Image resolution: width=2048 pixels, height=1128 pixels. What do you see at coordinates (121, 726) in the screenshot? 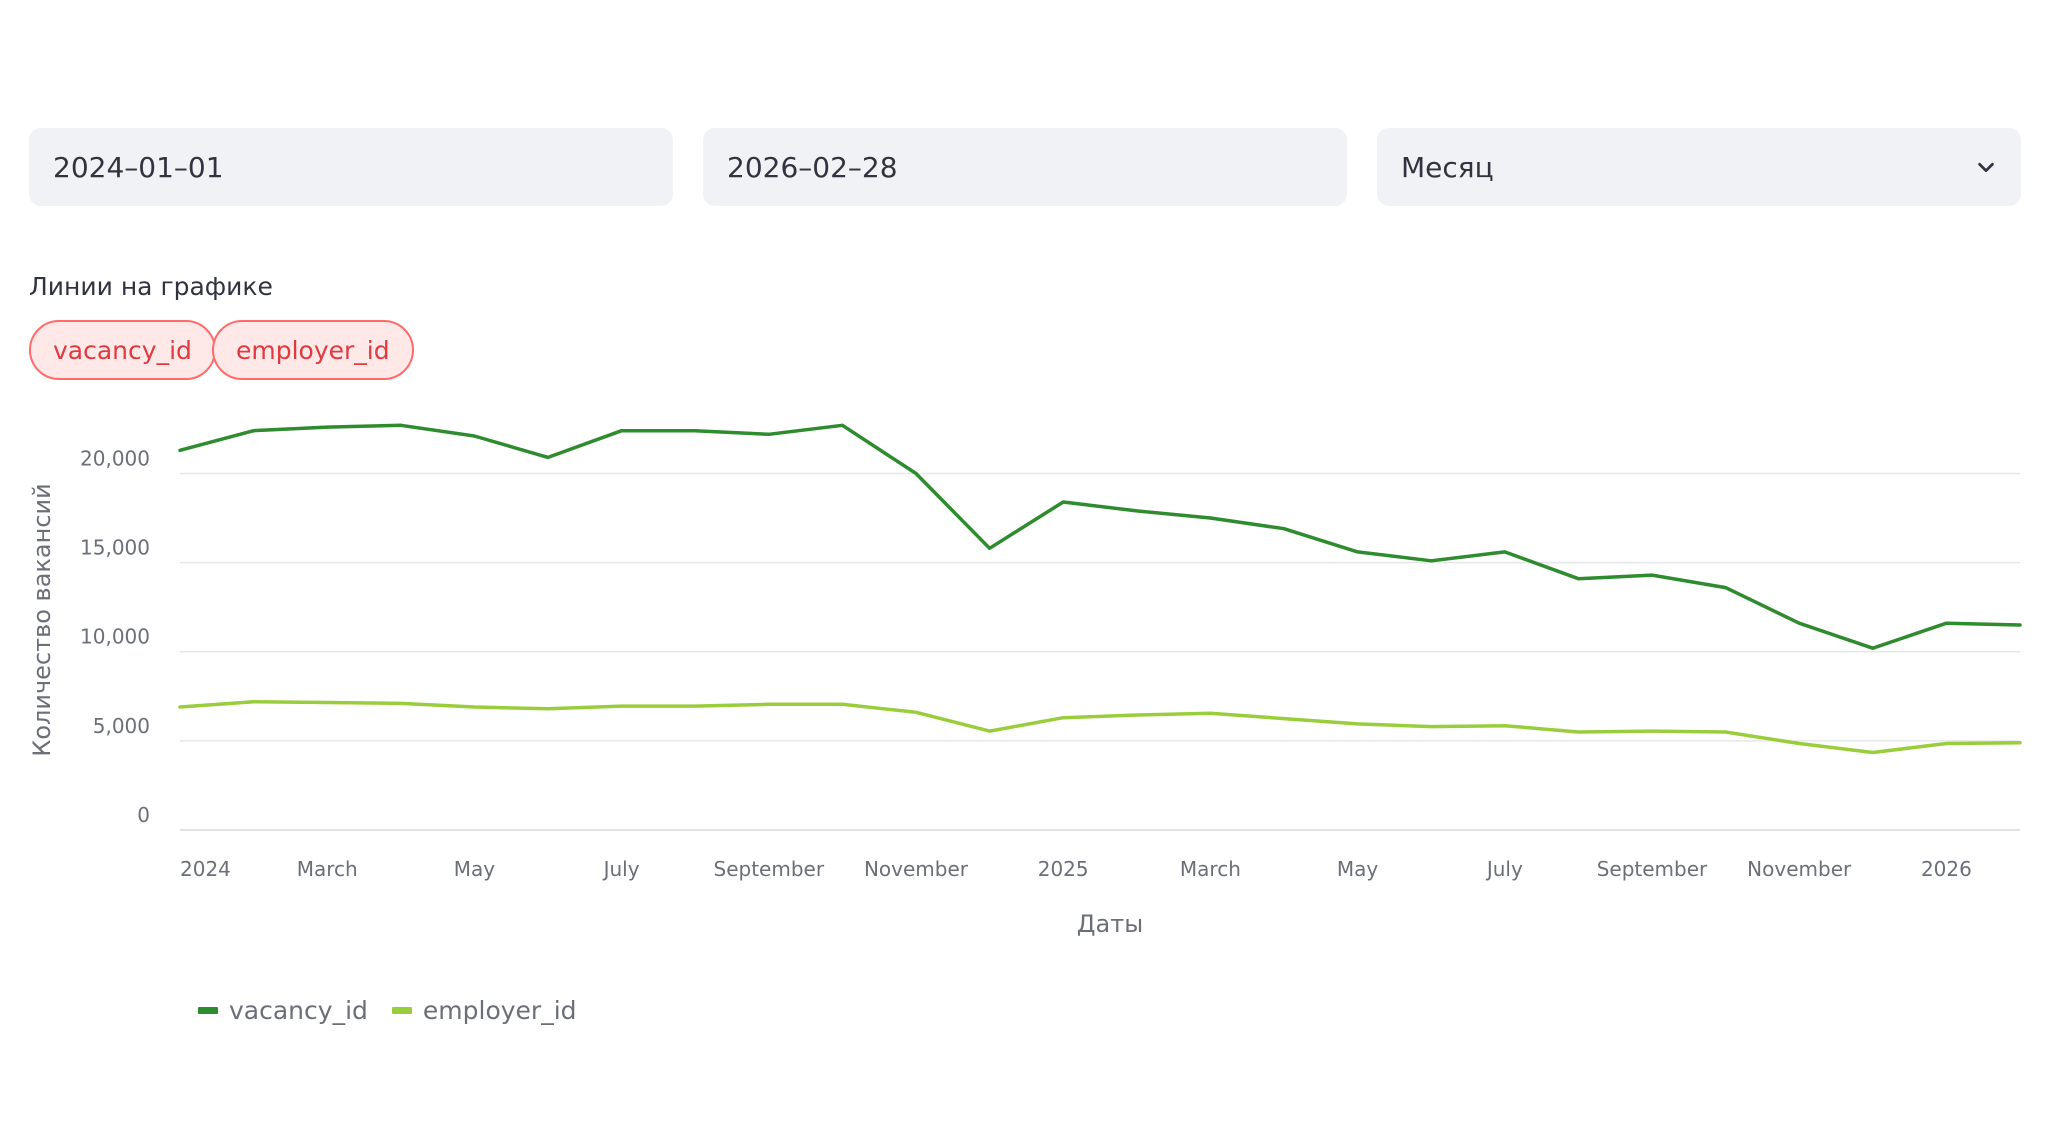
I see `y-tick-label: 5,000` at bounding box center [121, 726].